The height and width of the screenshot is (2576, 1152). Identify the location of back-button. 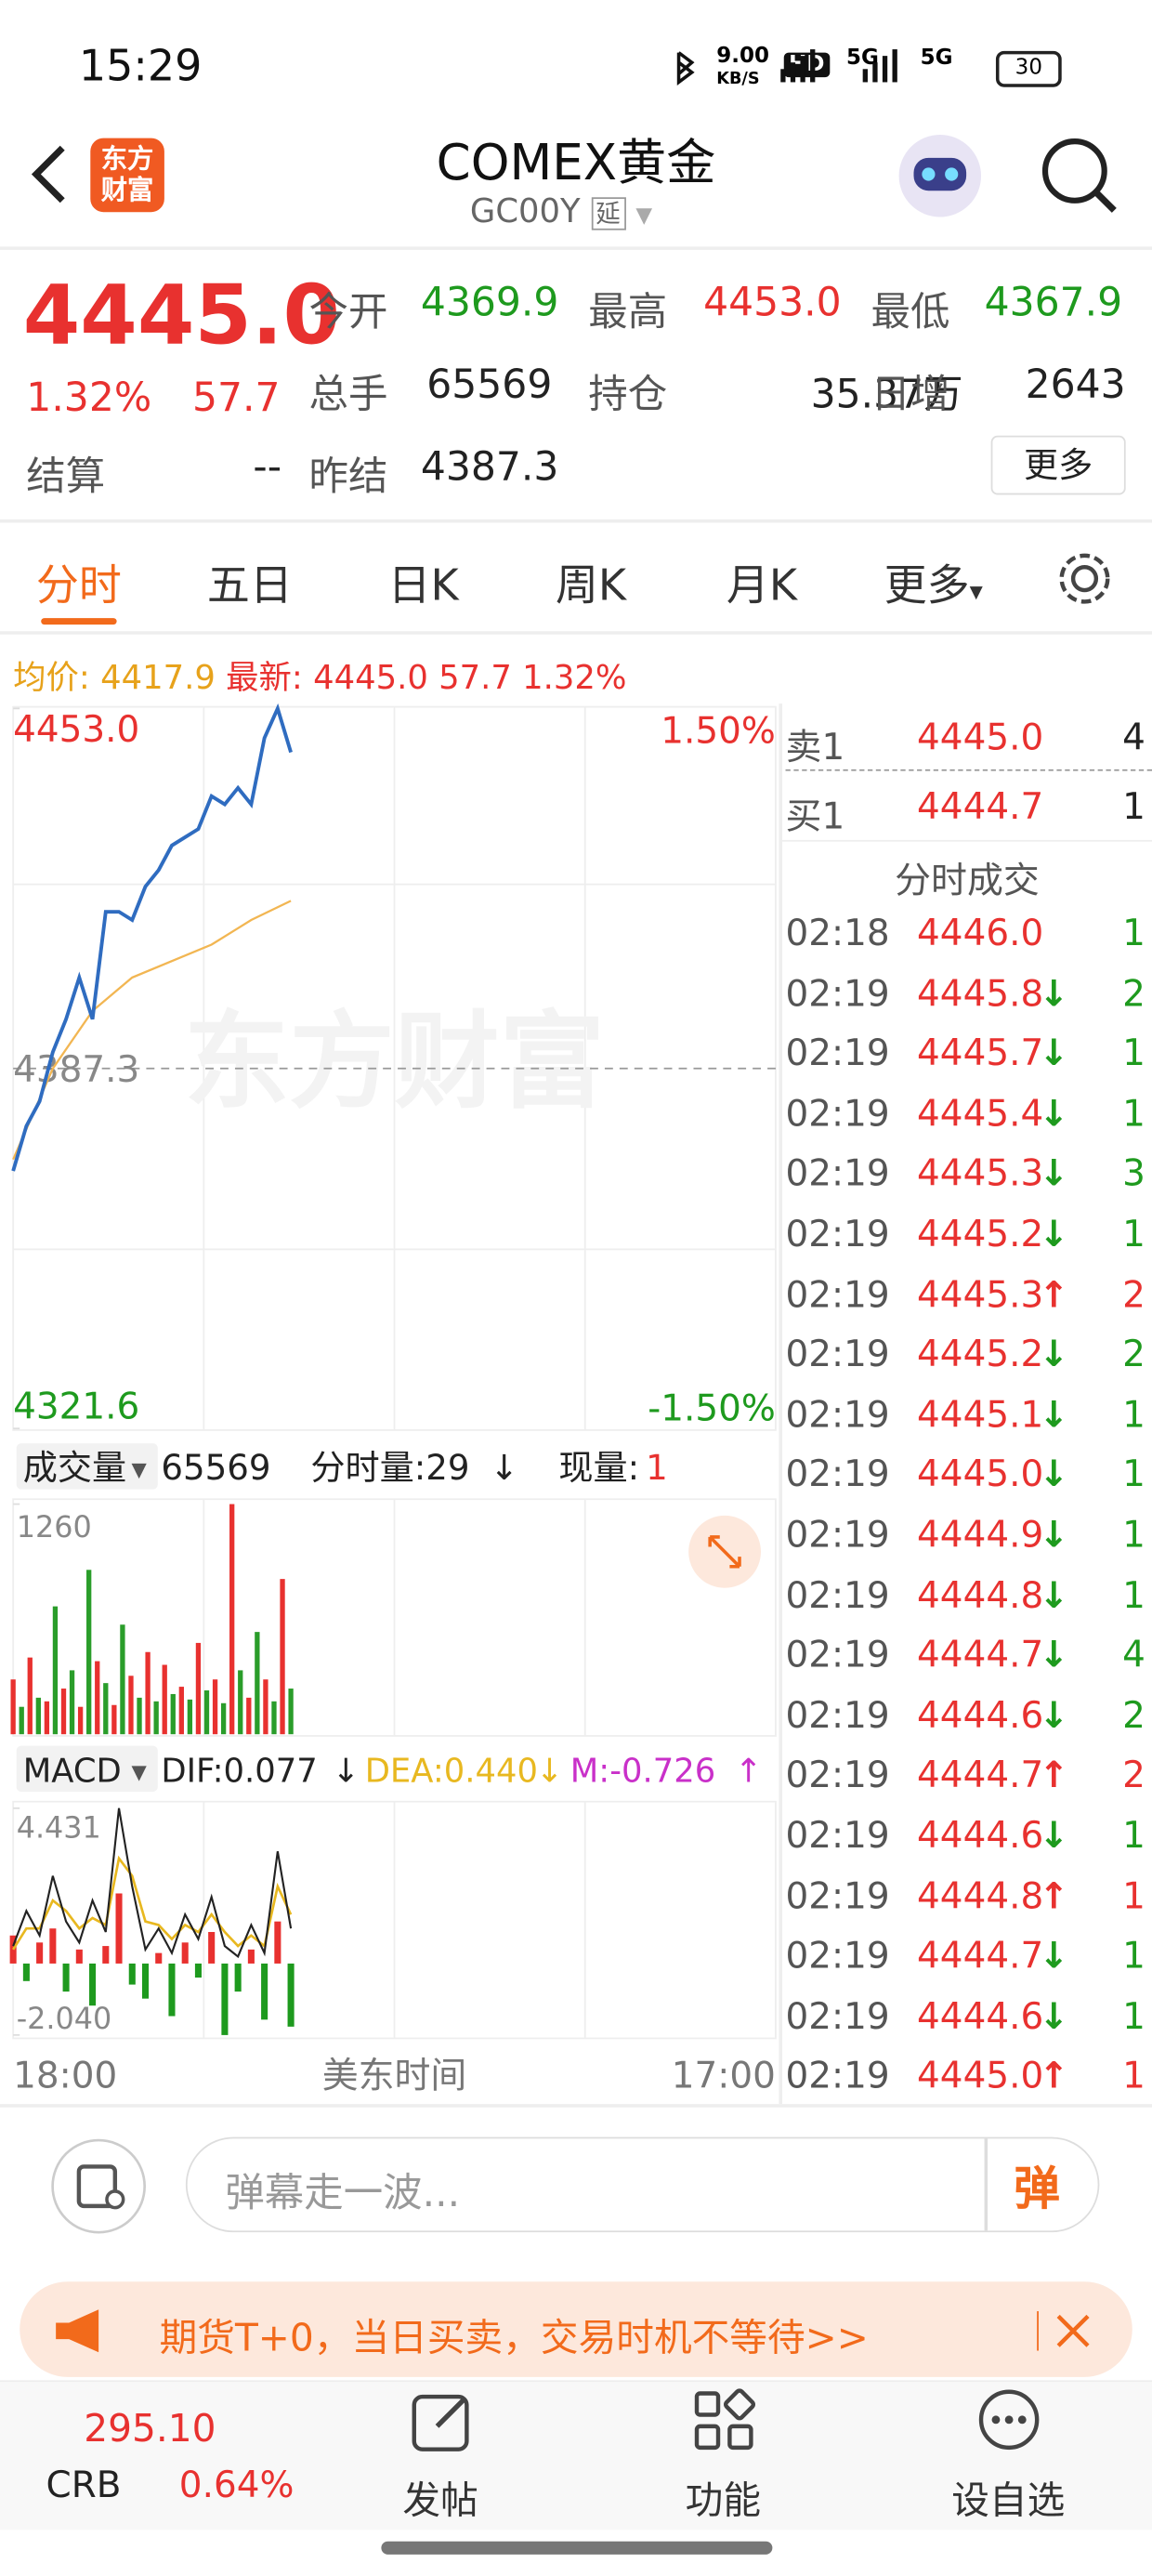
(47, 174).